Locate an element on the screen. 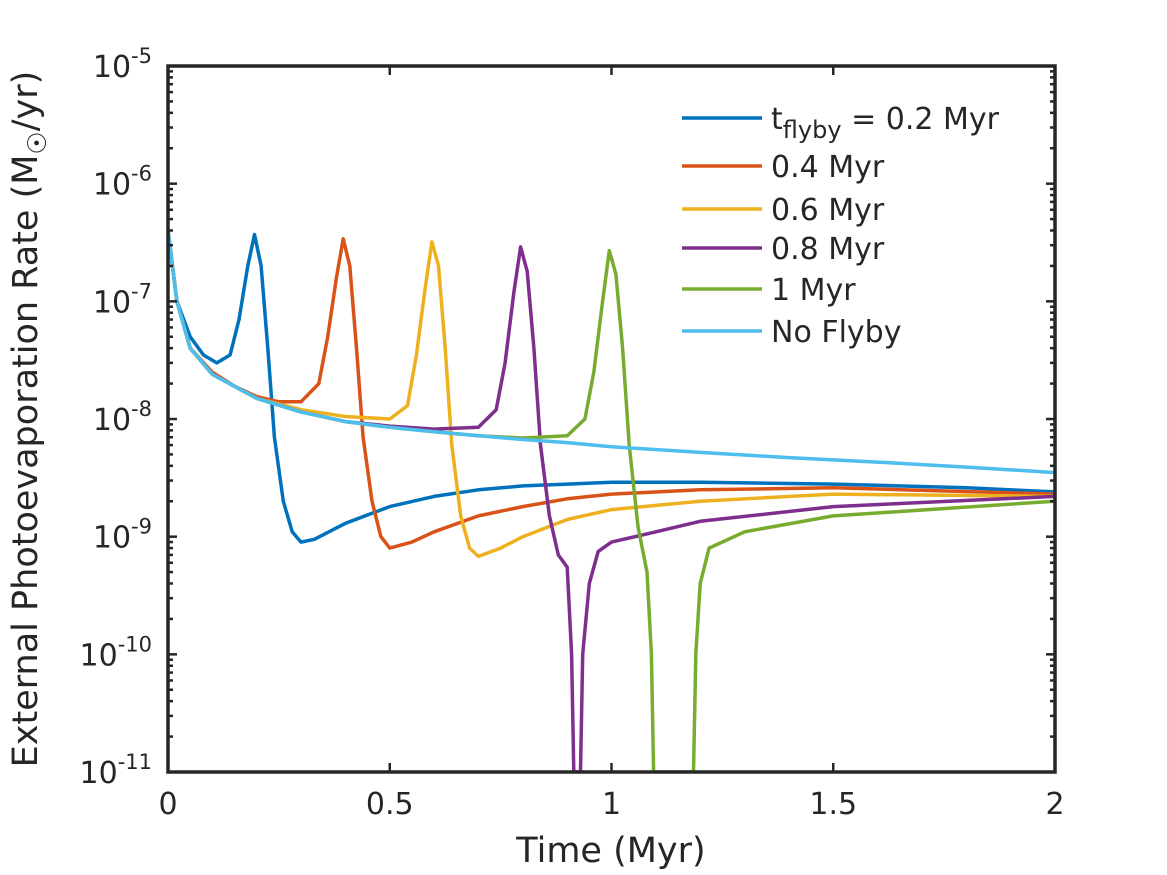 Image resolution: width=1167 pixels, height=875 pixels. legend-label-2: 0.6 Myr is located at coordinates (828, 210).